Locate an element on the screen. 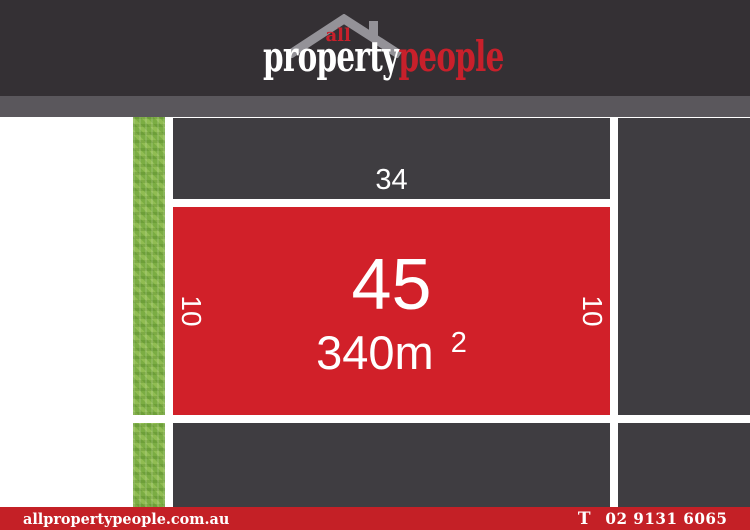 Image resolution: width=750 pixels, height=530 pixels. lot-area-label: 340m 2 is located at coordinates (391, 352).